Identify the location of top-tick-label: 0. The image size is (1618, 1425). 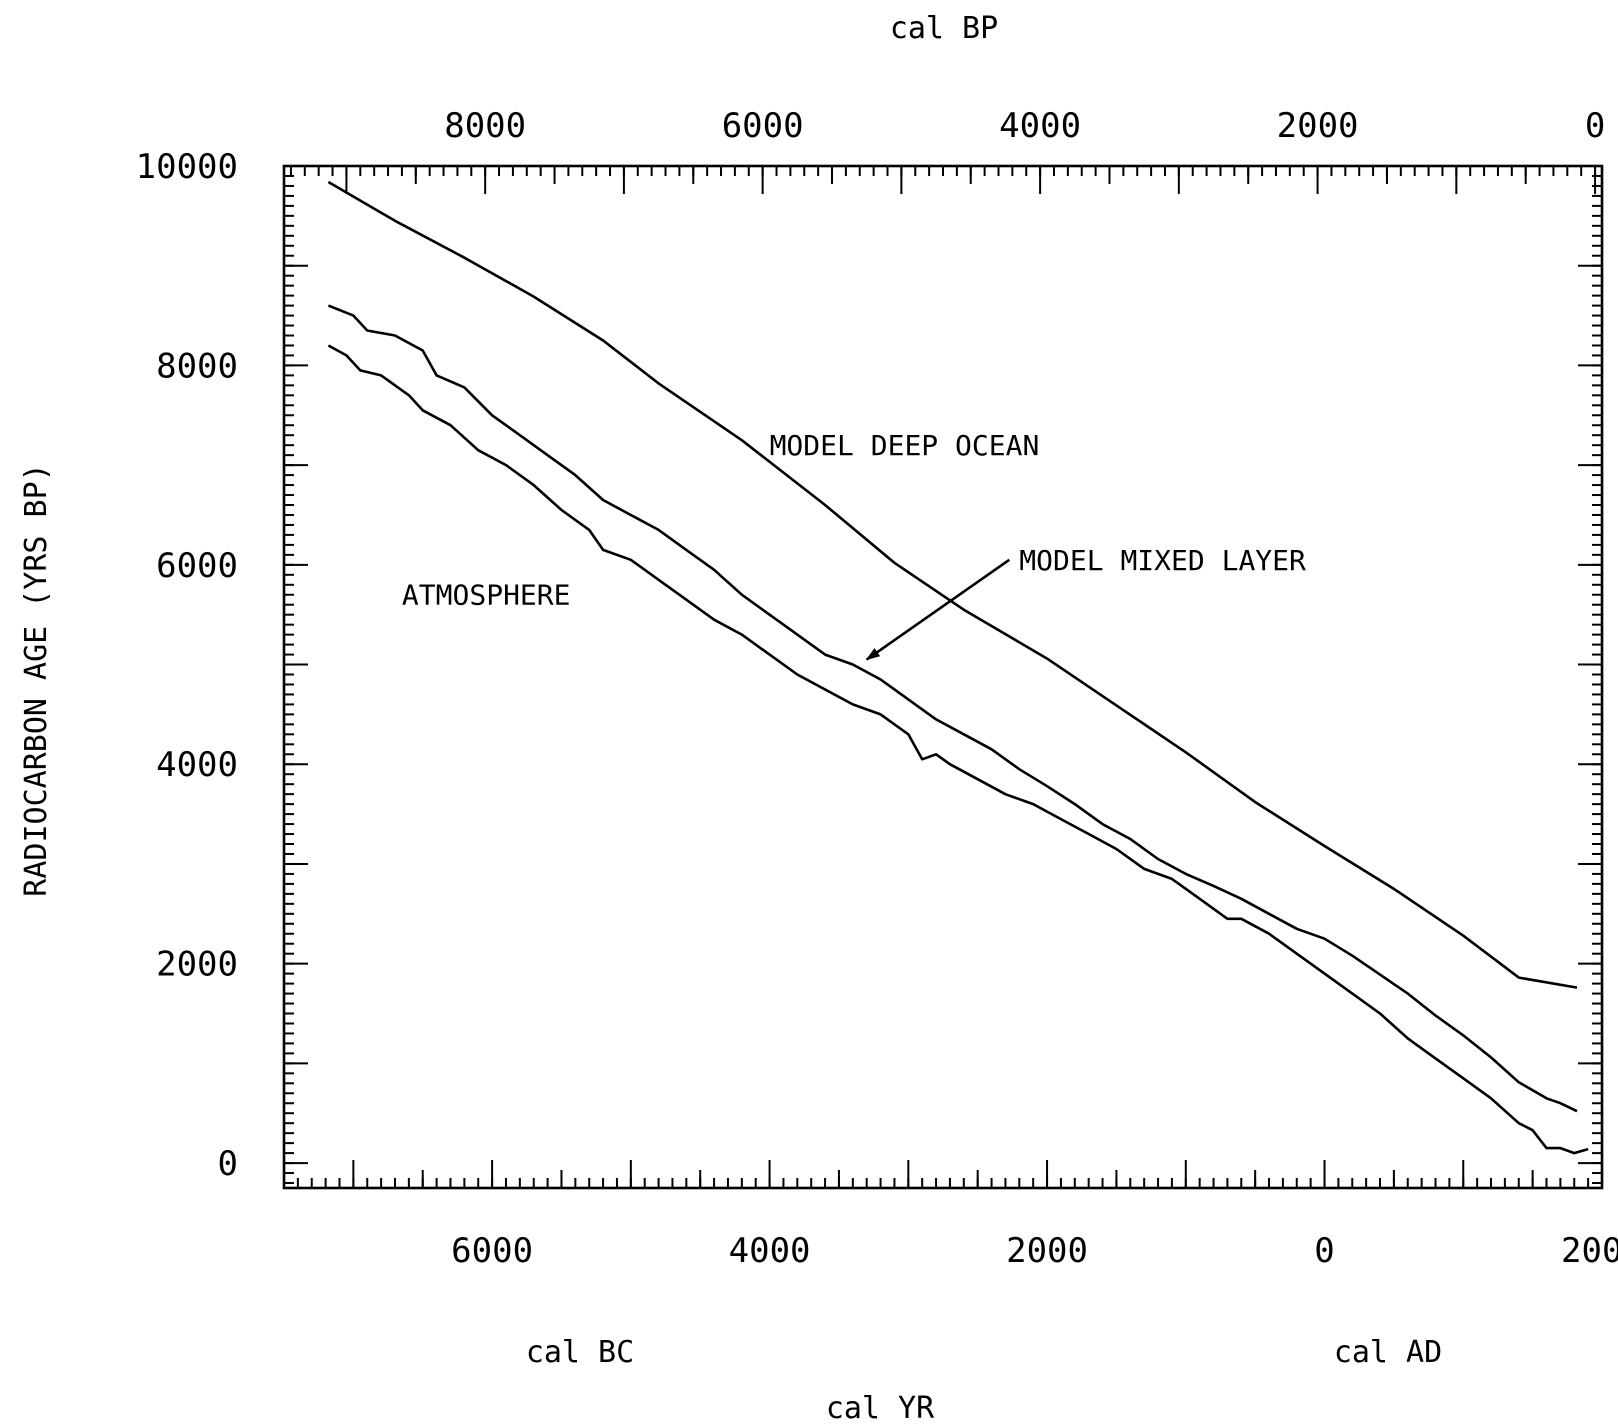
(1595, 126).